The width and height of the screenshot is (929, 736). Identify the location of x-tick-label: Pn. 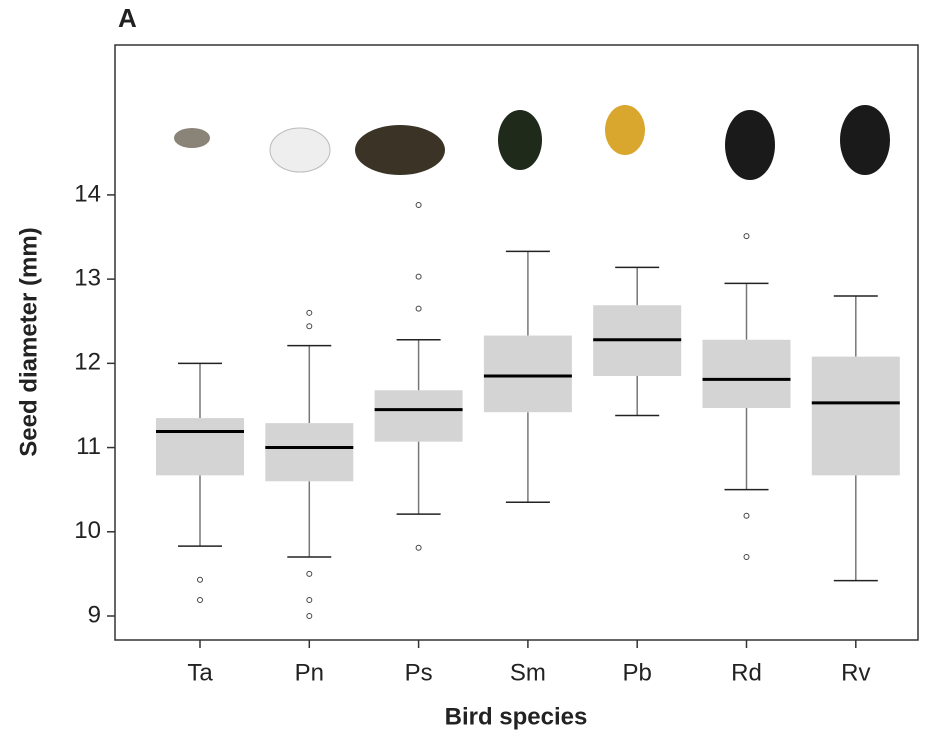
(309, 672).